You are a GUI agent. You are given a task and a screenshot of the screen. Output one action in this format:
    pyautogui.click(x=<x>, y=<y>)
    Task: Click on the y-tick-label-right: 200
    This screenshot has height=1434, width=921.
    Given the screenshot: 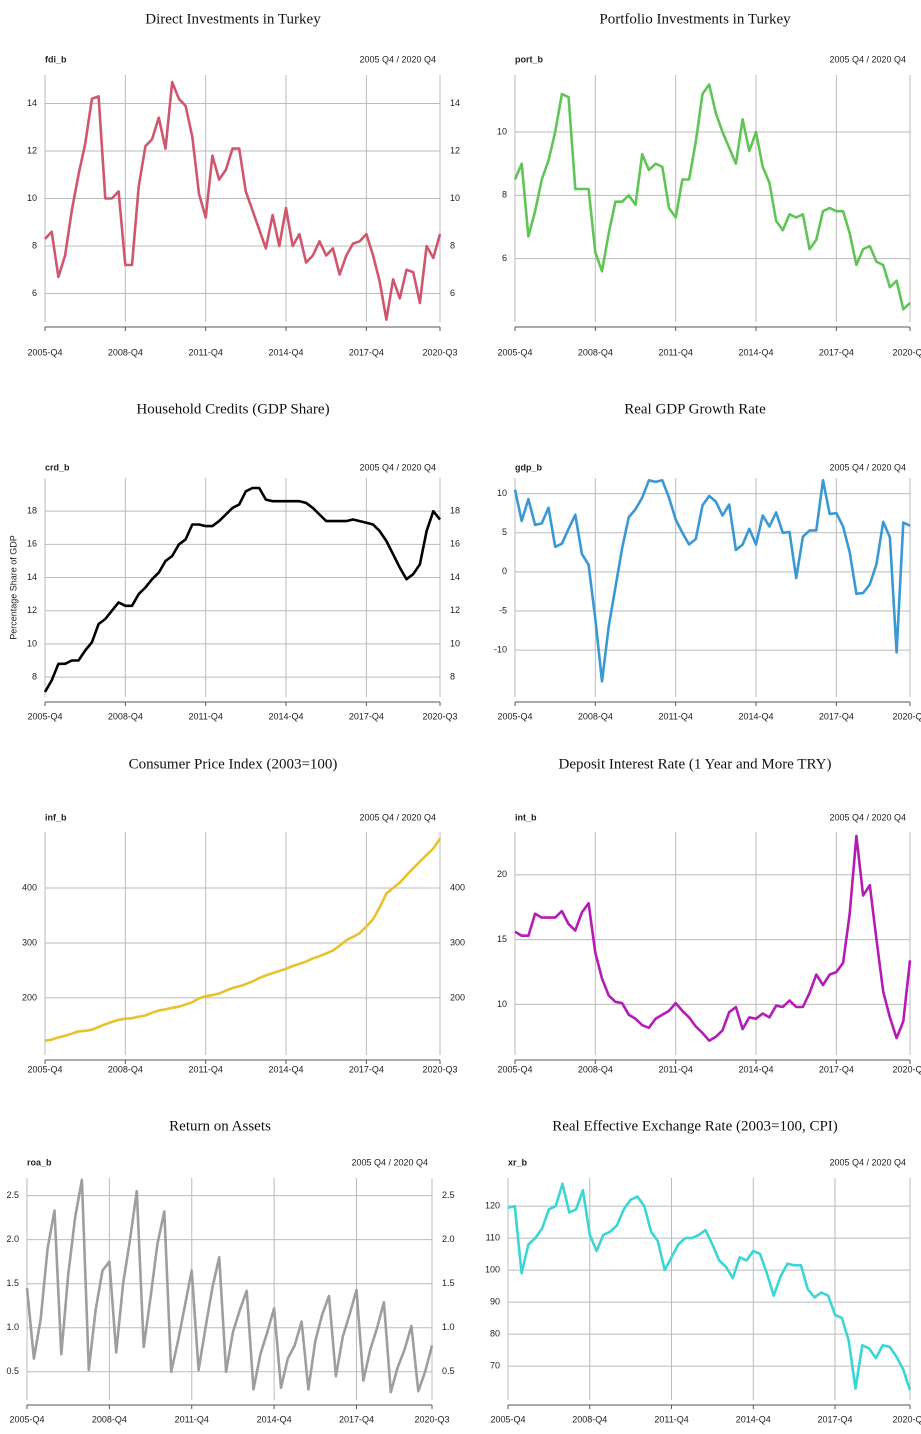 What is the action you would take?
    pyautogui.click(x=457, y=997)
    